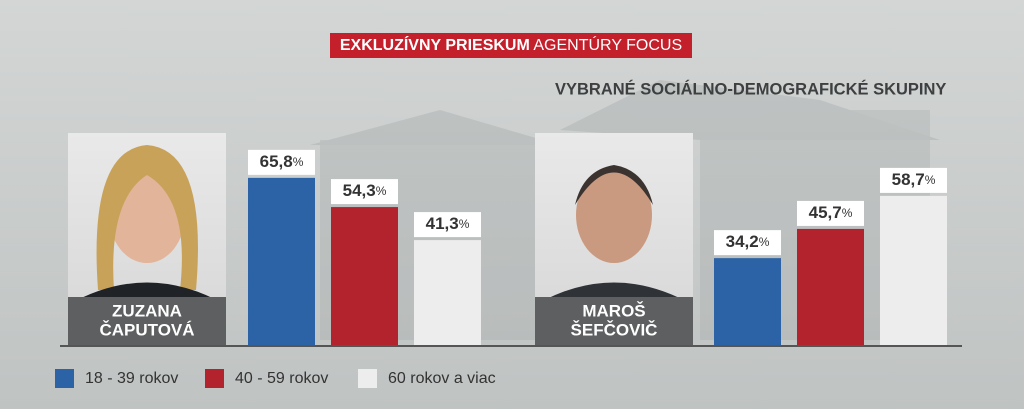 The height and width of the screenshot is (409, 1024). I want to click on value-label: 34,2%, so click(748, 242).